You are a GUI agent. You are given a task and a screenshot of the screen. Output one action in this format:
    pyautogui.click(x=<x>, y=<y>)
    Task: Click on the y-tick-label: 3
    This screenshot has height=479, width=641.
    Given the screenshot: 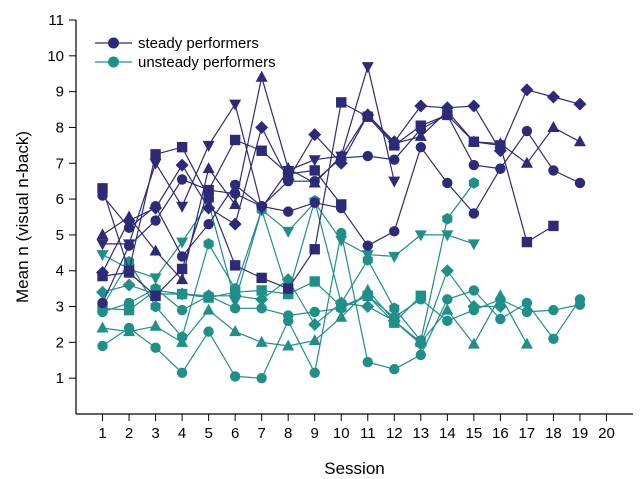 What is the action you would take?
    pyautogui.click(x=60, y=307)
    